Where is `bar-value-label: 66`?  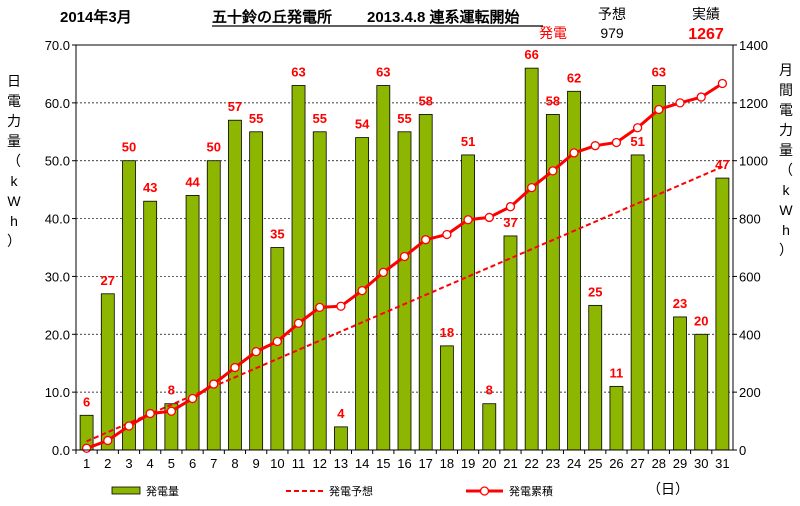
bar-value-label: 66 is located at coordinates (531, 54).